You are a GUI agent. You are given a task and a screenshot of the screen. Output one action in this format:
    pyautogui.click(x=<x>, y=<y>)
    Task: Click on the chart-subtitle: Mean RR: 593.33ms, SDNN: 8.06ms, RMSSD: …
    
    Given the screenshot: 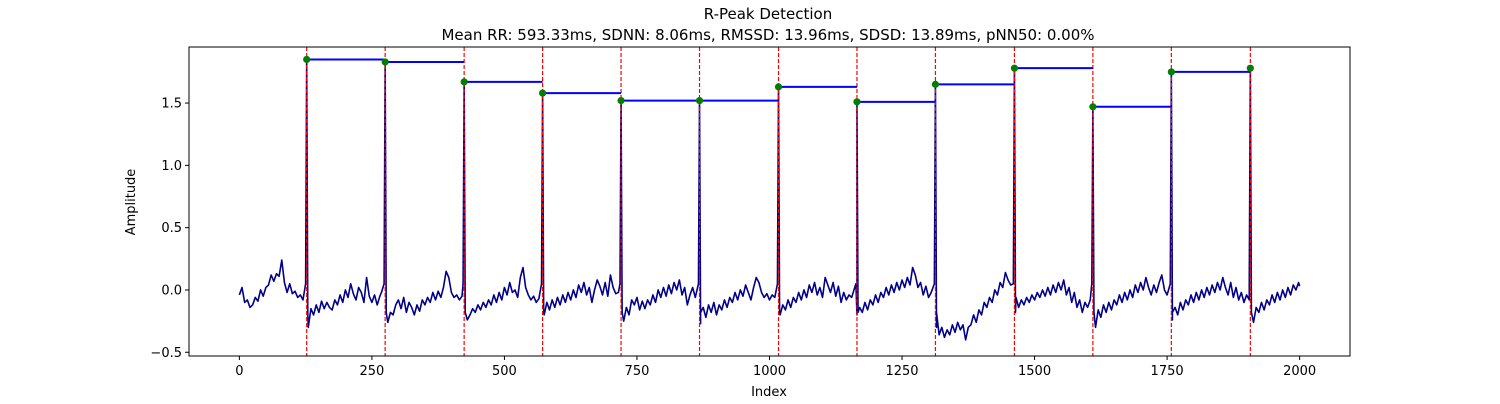 What is the action you would take?
    pyautogui.click(x=767, y=35)
    